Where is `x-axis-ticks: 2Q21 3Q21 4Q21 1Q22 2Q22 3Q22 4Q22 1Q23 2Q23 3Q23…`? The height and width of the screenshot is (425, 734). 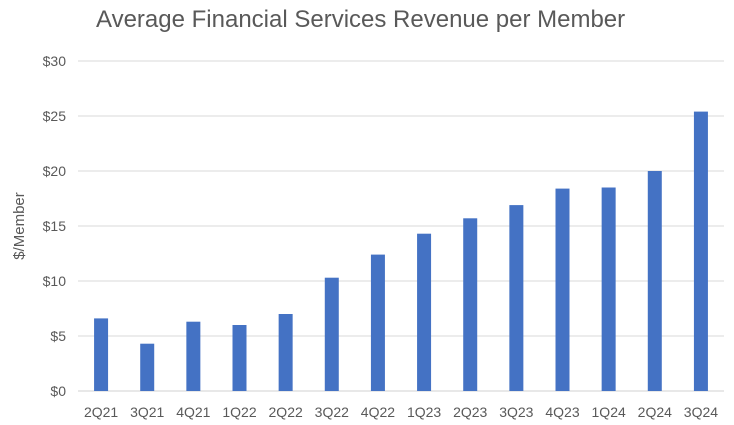
x-axis-ticks: 2Q21 3Q21 4Q21 1Q22 2Q22 3Q22 4Q22 1Q23 2Q23 3Q23… is located at coordinates (401, 412).